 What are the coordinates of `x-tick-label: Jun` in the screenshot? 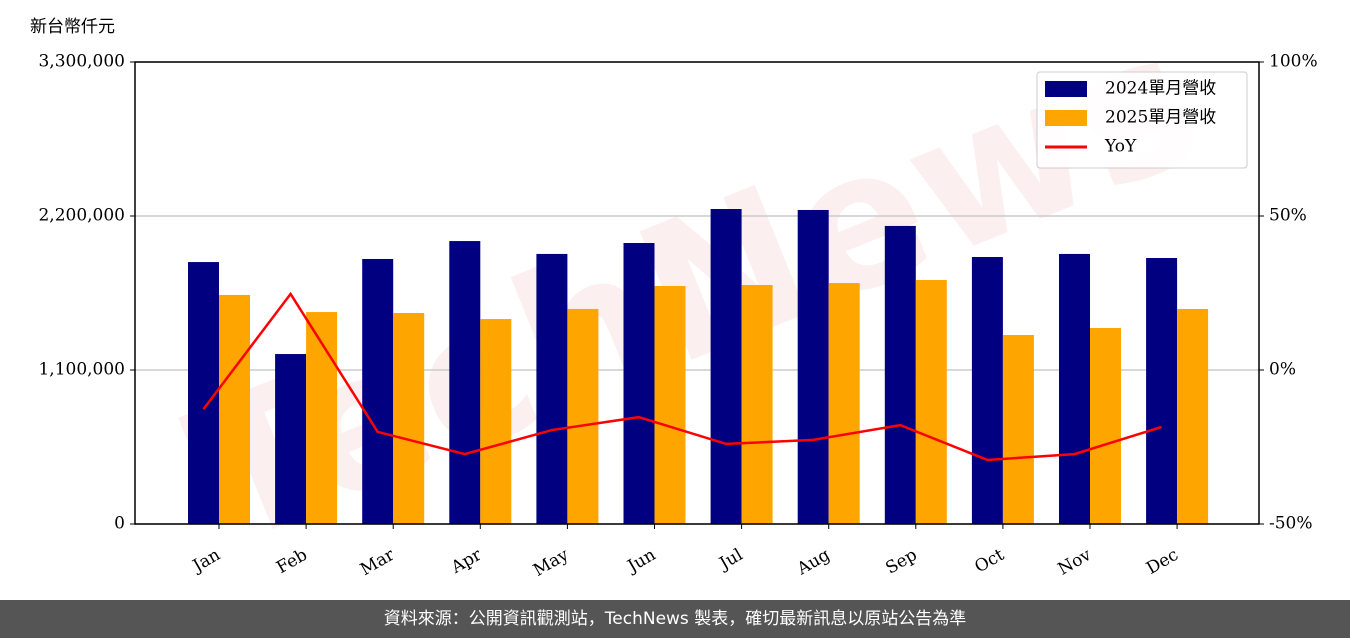 It's located at (641, 561).